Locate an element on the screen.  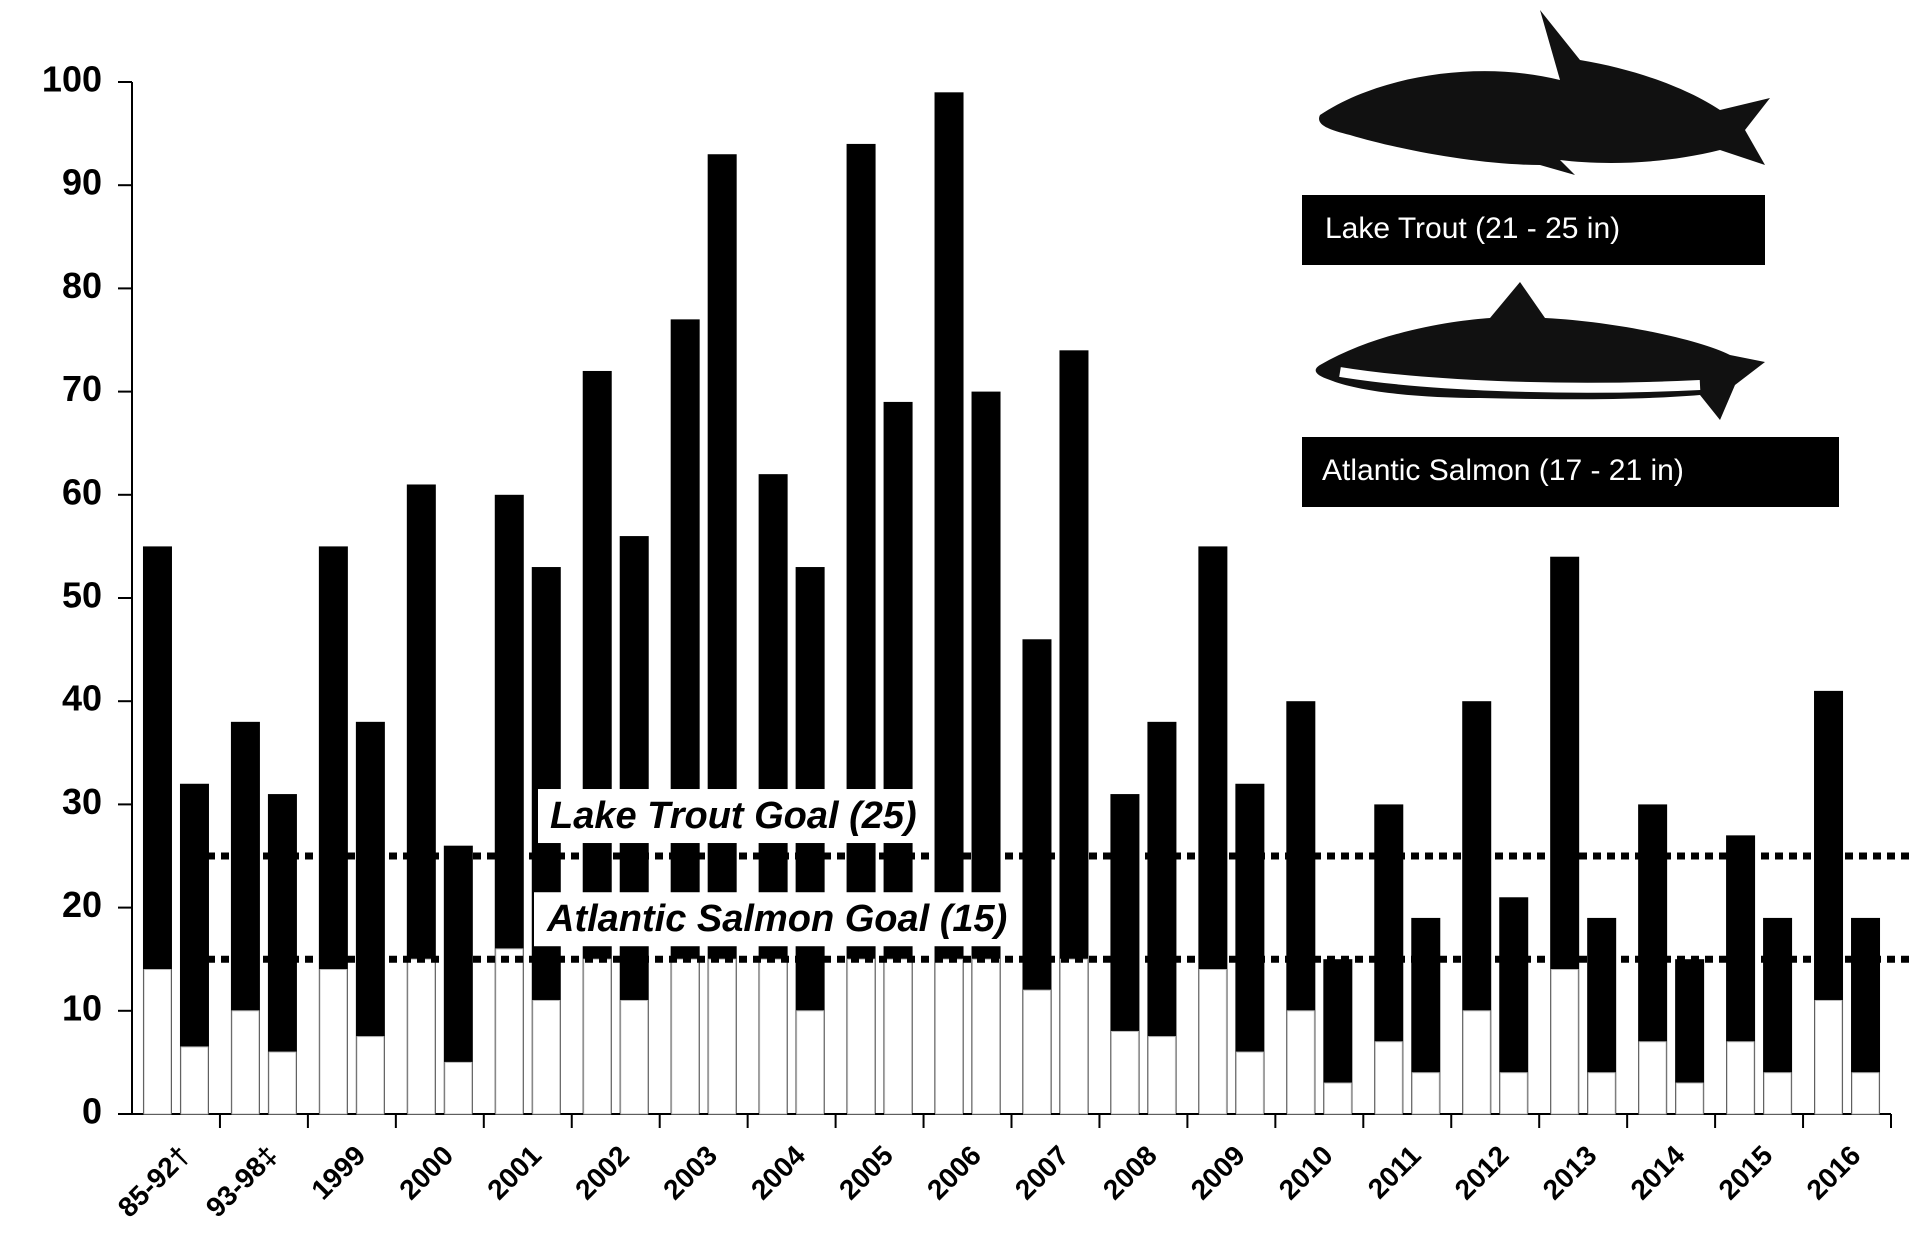
x-tick-label: 93-98‡ is located at coordinates (242, 1182).